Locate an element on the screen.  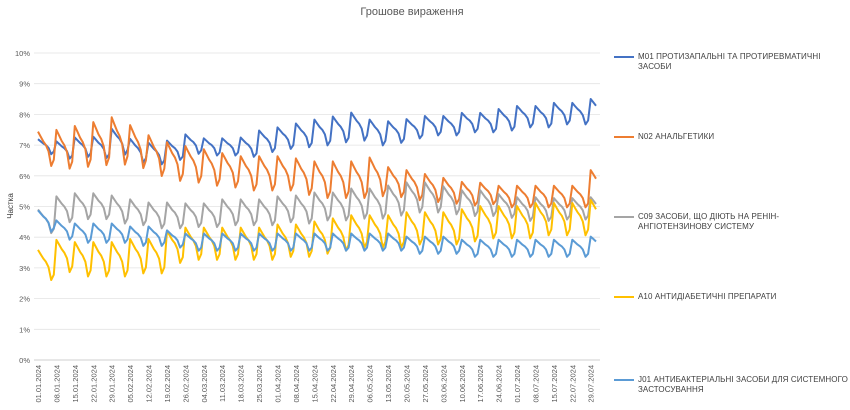
x-tick-label: 15.01.2024 is located at coordinates (75, 384).